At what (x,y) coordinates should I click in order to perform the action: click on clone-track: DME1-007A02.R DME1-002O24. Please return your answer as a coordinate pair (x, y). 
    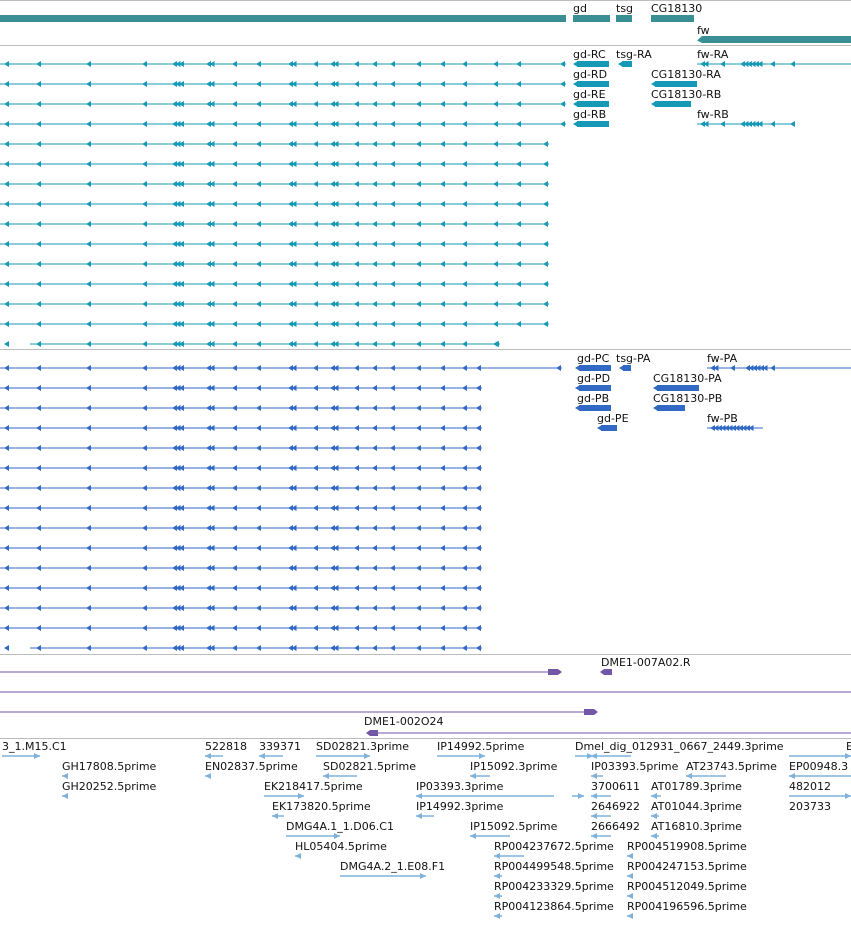
    Looking at the image, I should click on (425, 696).